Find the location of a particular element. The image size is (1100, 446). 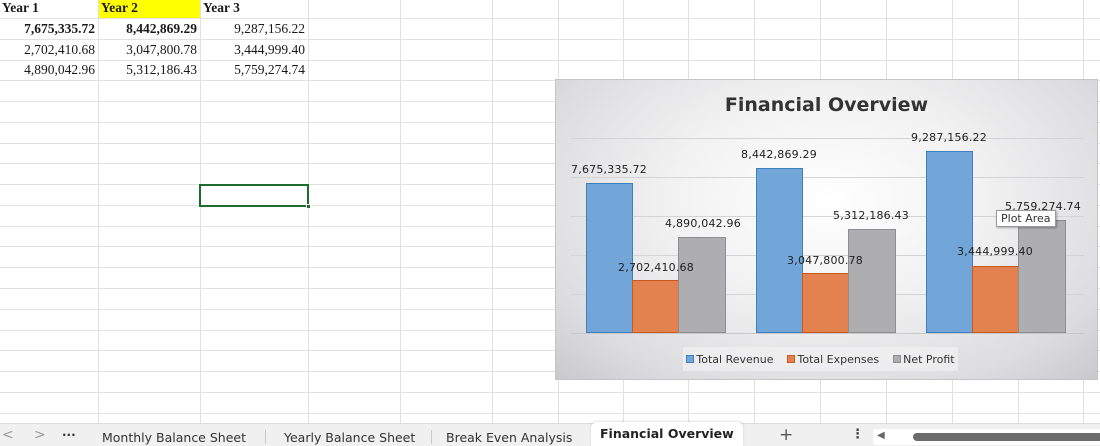

legend-item-total-revenue: Total Revenue is located at coordinates (729, 359).